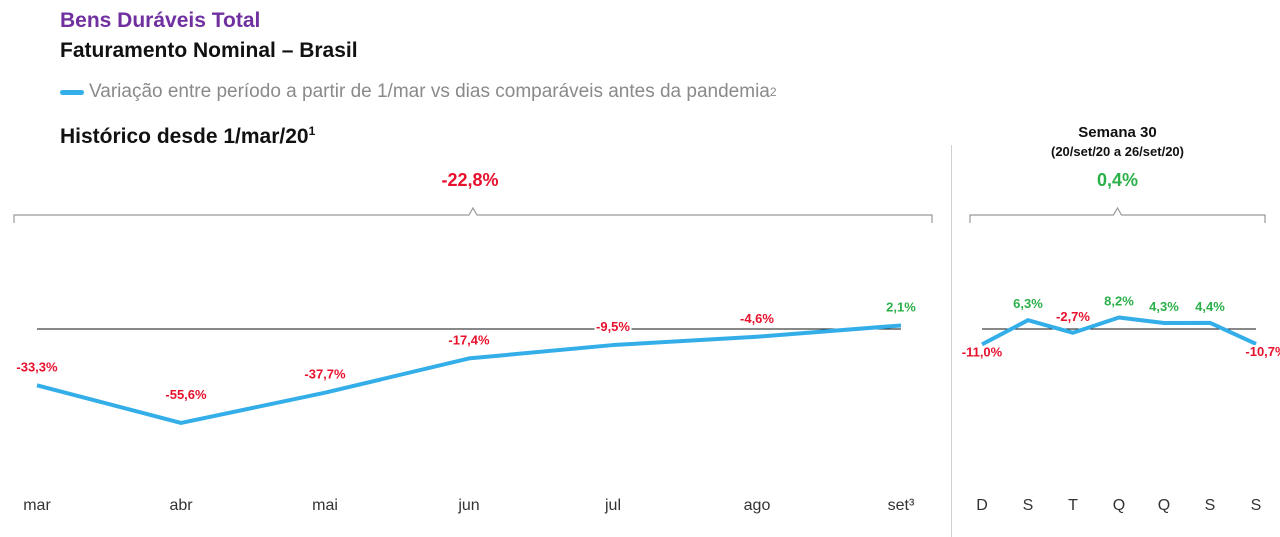 This screenshot has width=1280, height=537. What do you see at coordinates (757, 505) in the screenshot?
I see `history-x-tick-label: ago` at bounding box center [757, 505].